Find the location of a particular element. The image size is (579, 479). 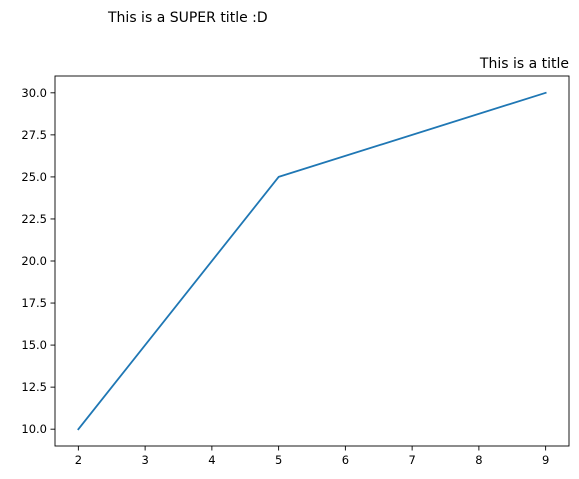

x-tick-label: 9 is located at coordinates (545, 460).